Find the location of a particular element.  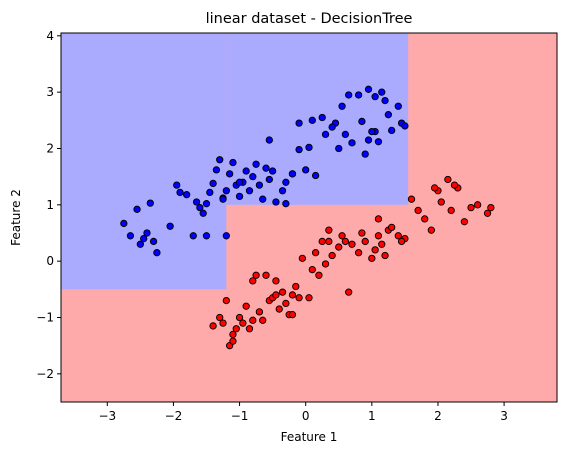

y-tick-label: 3 is located at coordinates (50, 92).